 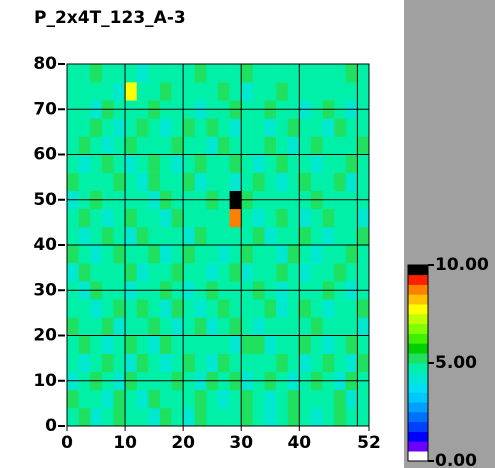 What do you see at coordinates (45, 64) in the screenshot?
I see `y-tick-label: 80` at bounding box center [45, 64].